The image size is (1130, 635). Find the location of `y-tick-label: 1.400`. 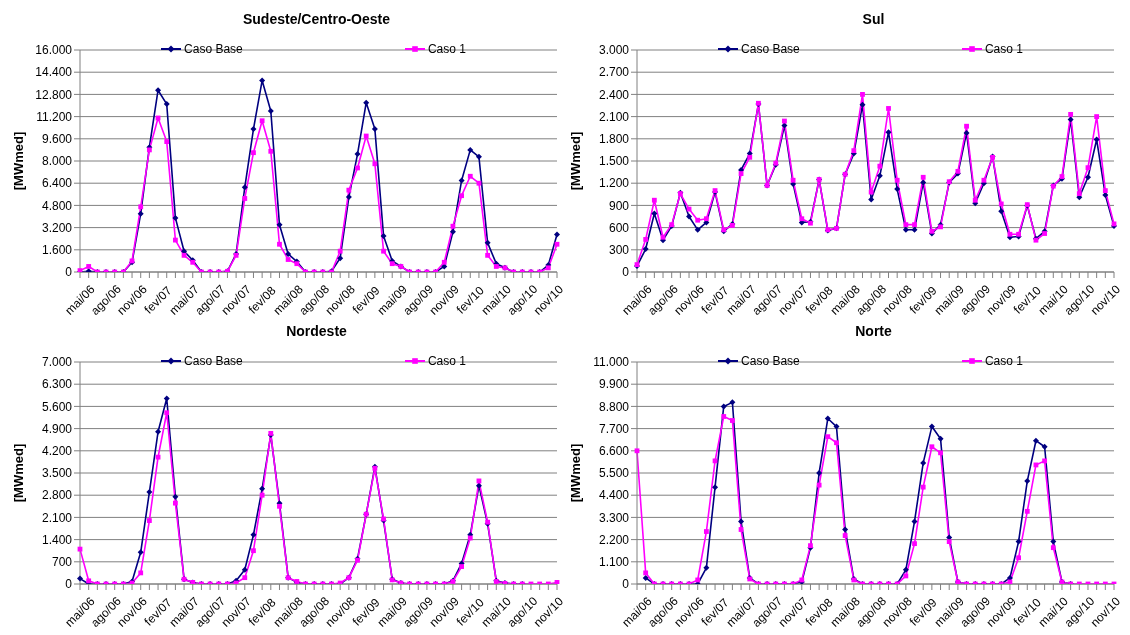

y-tick-label: 1.400 is located at coordinates (57, 539).